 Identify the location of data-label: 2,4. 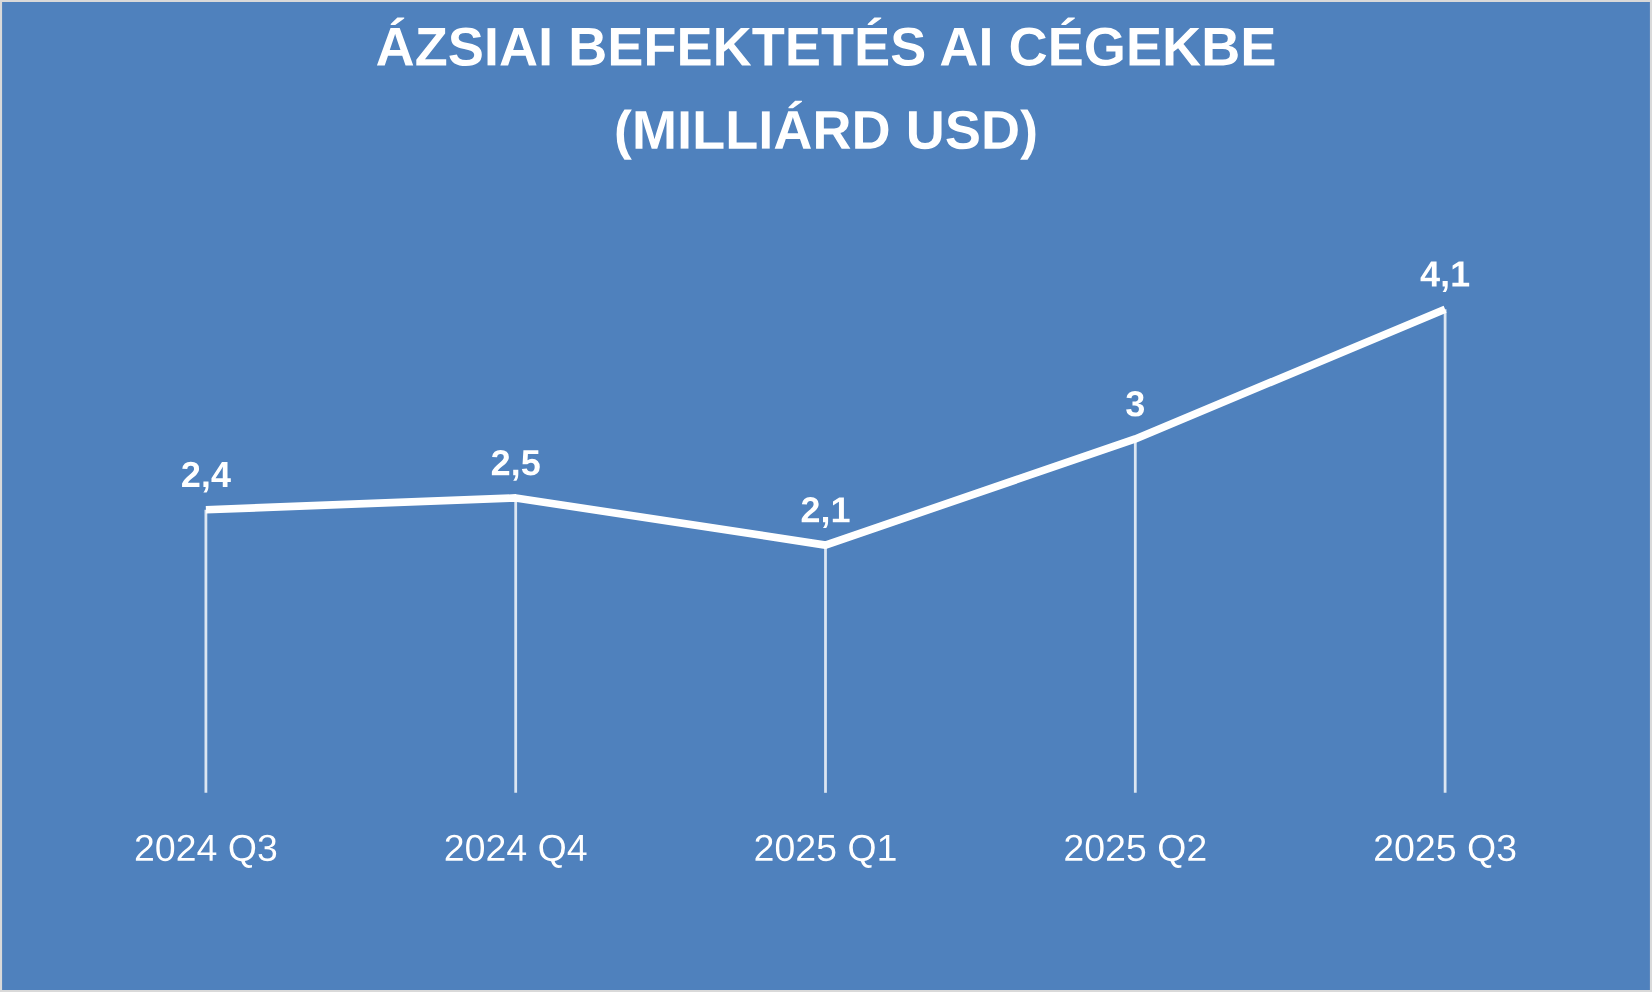
(206, 477).